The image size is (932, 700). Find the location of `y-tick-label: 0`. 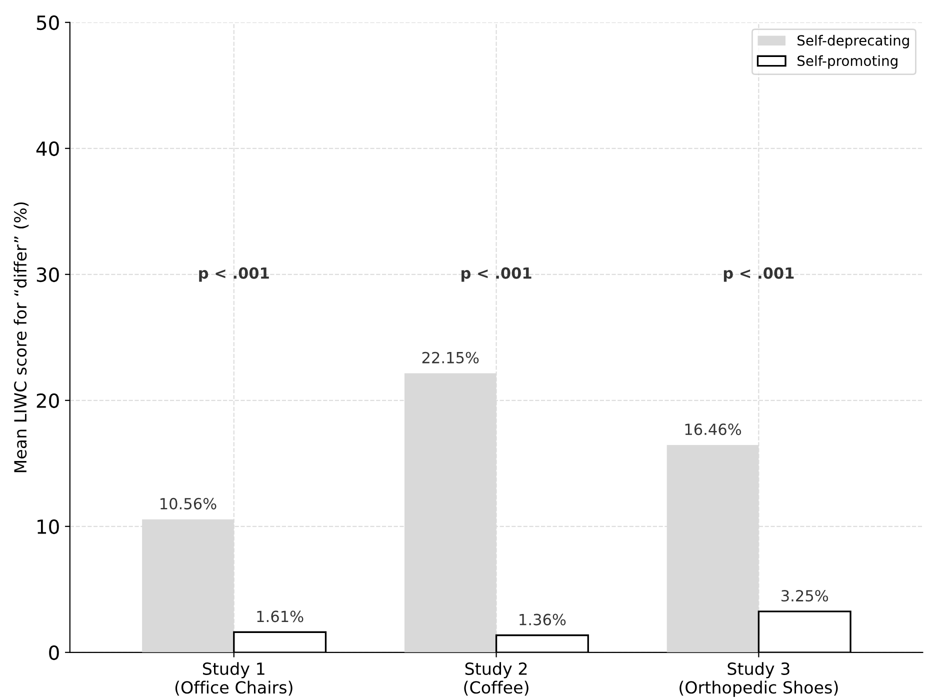

y-tick-label: 0 is located at coordinates (54, 652).